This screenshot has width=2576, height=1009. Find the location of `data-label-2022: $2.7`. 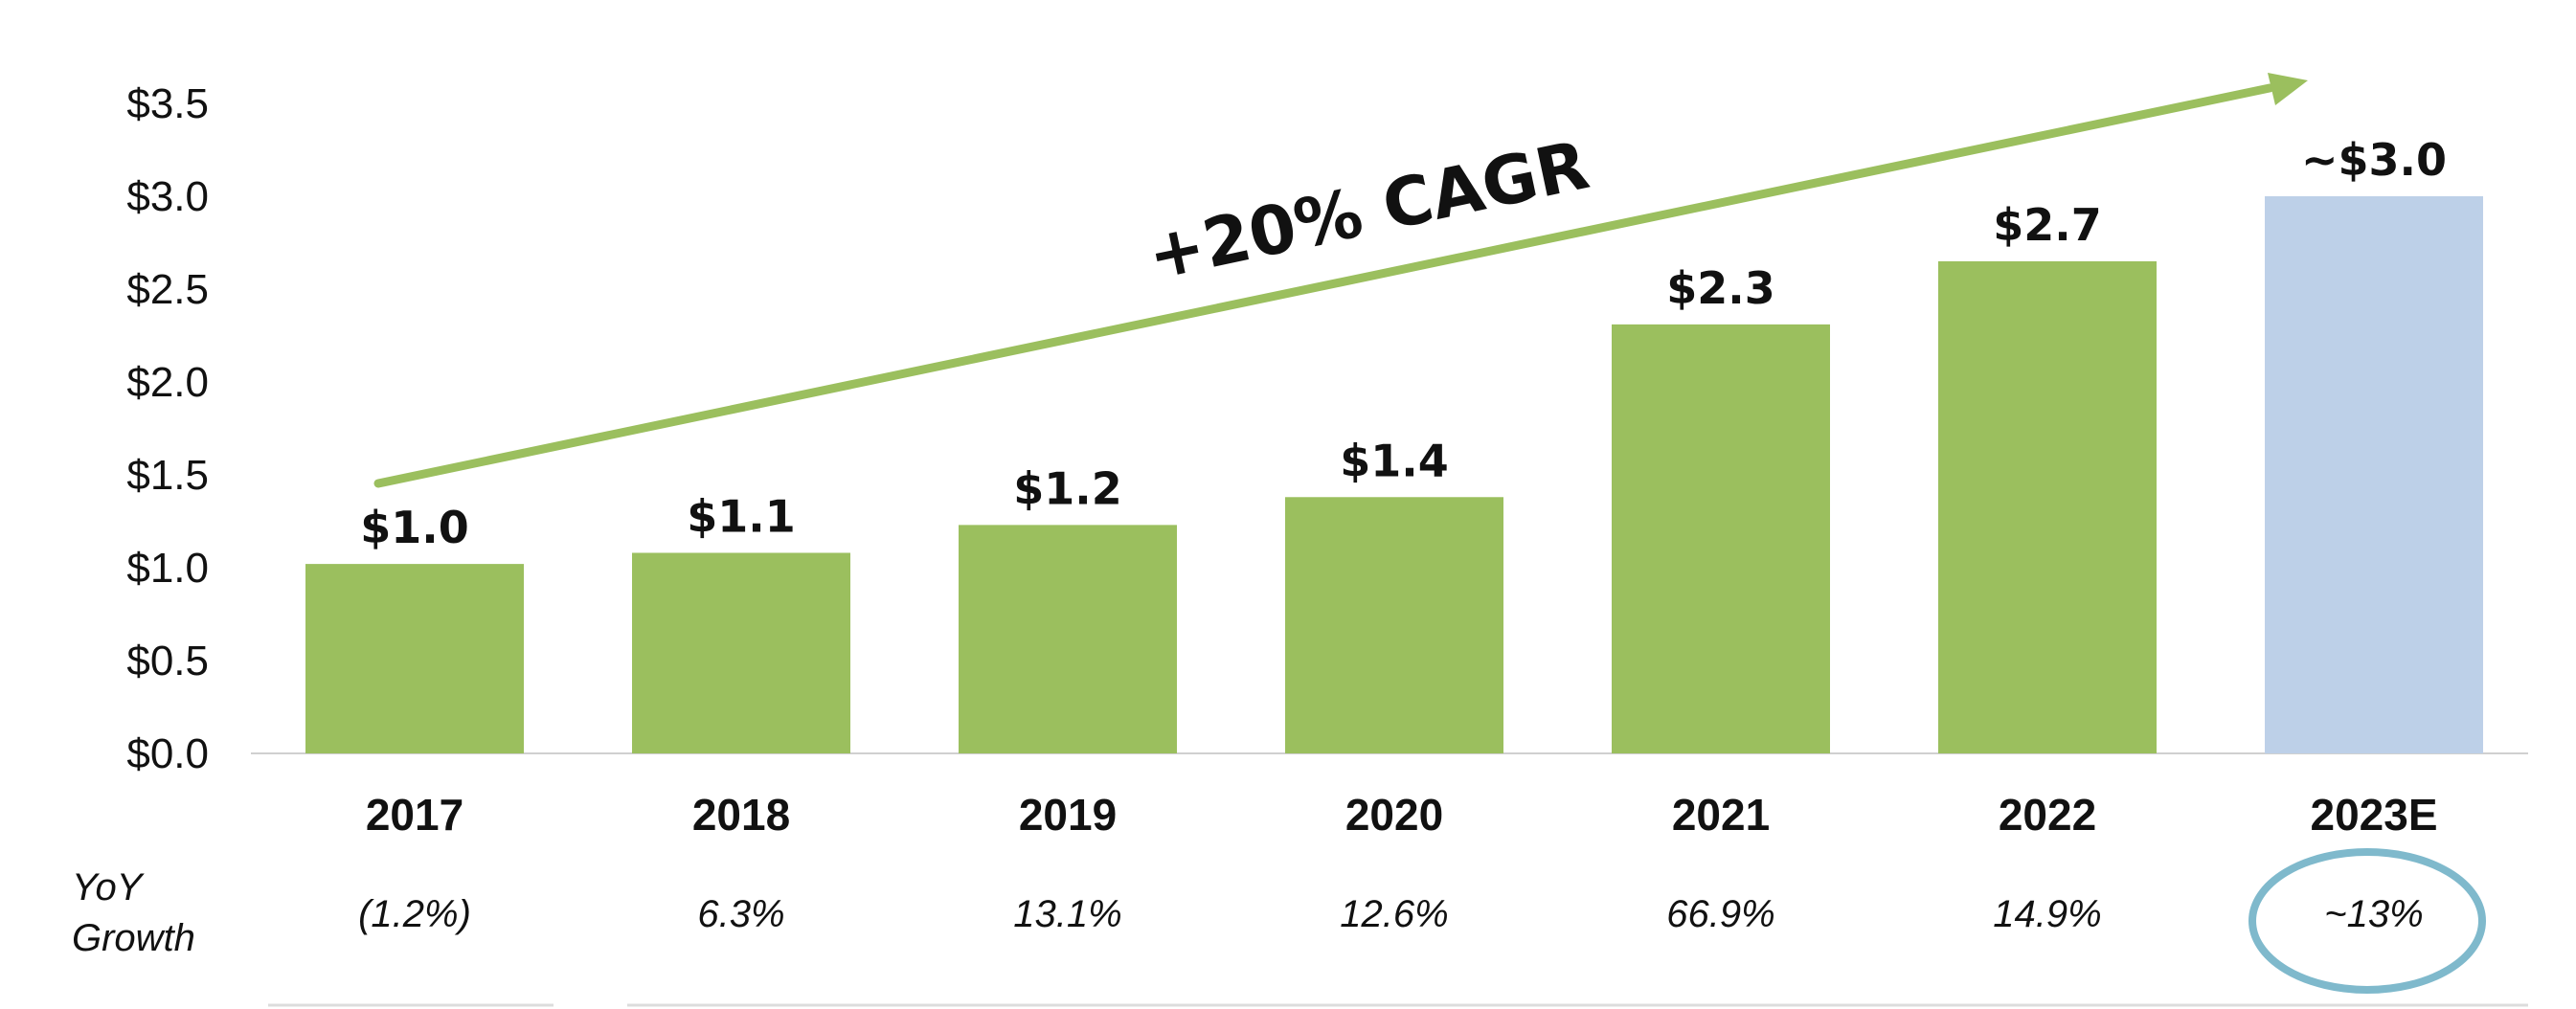

data-label-2022: $2.7 is located at coordinates (2047, 225).